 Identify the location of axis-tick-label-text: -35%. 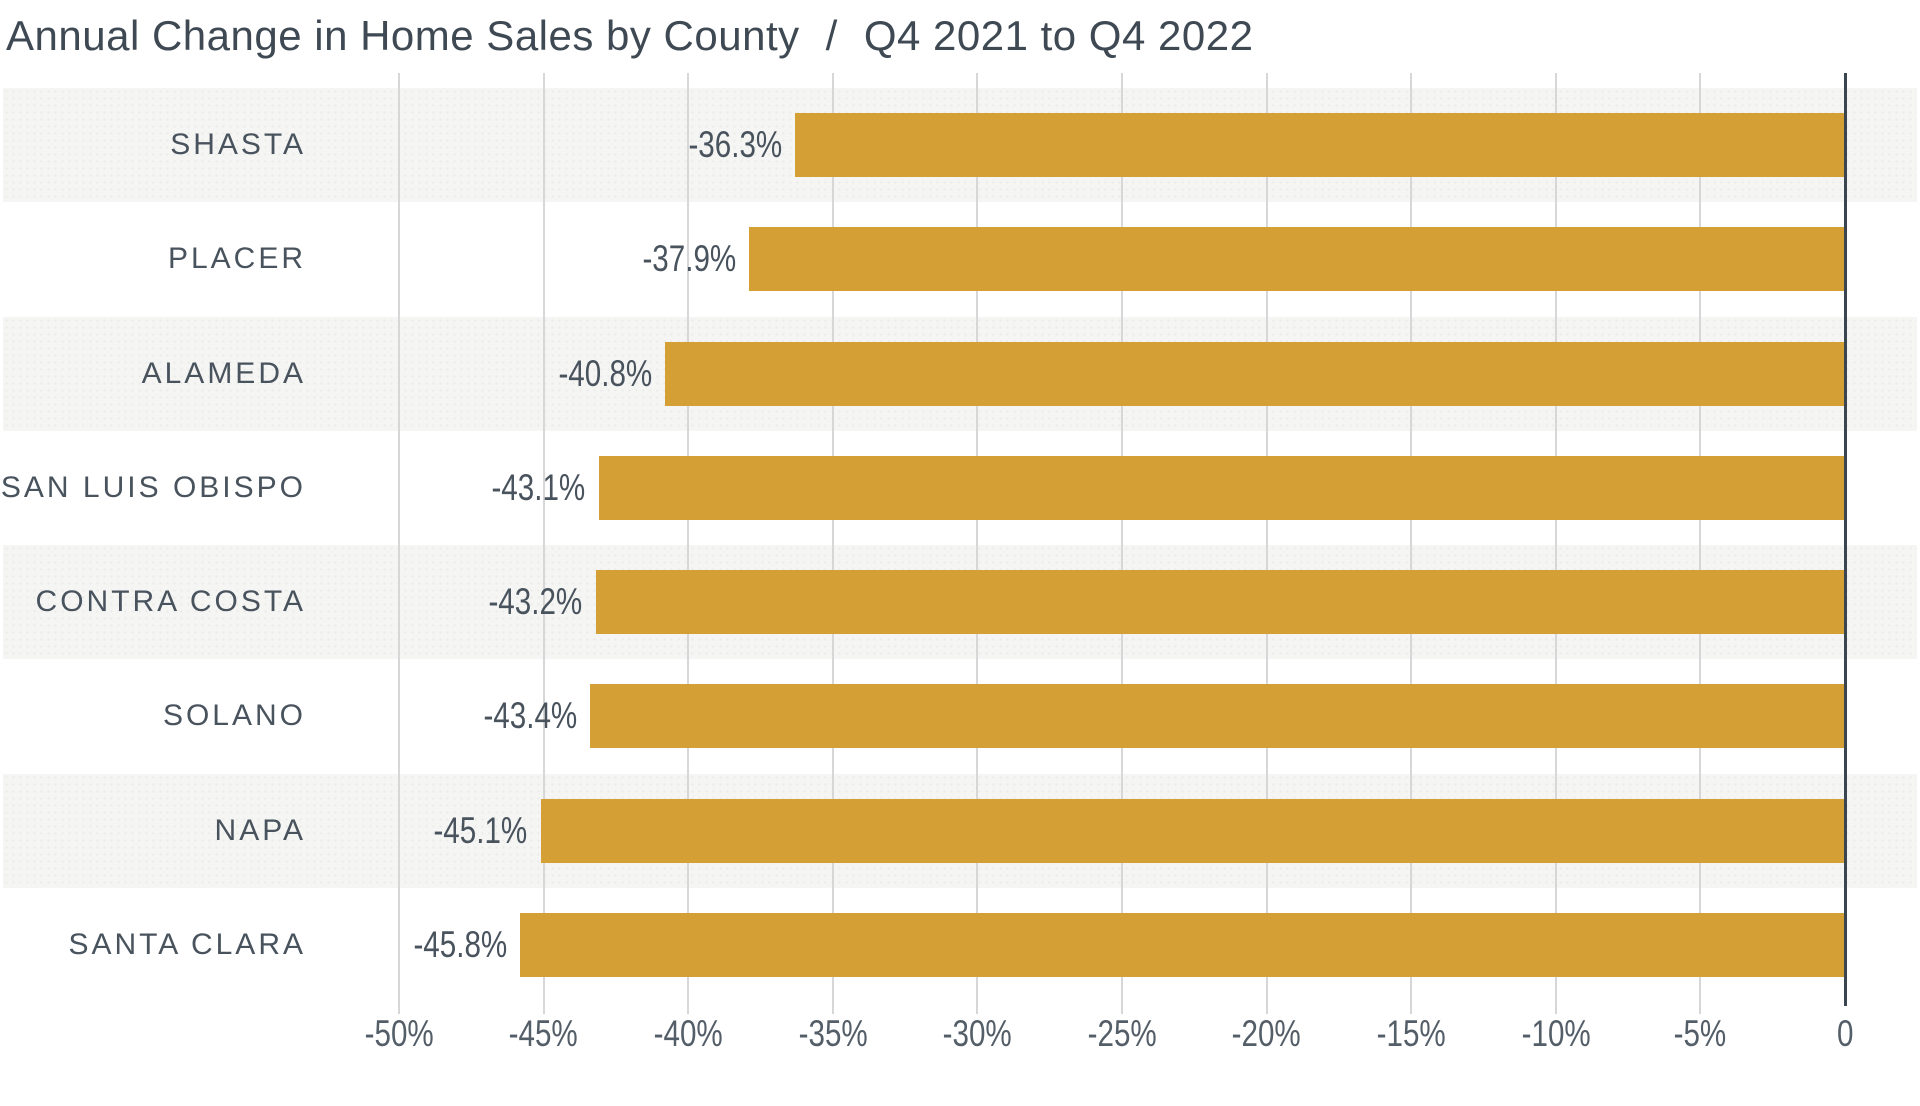
(833, 1033).